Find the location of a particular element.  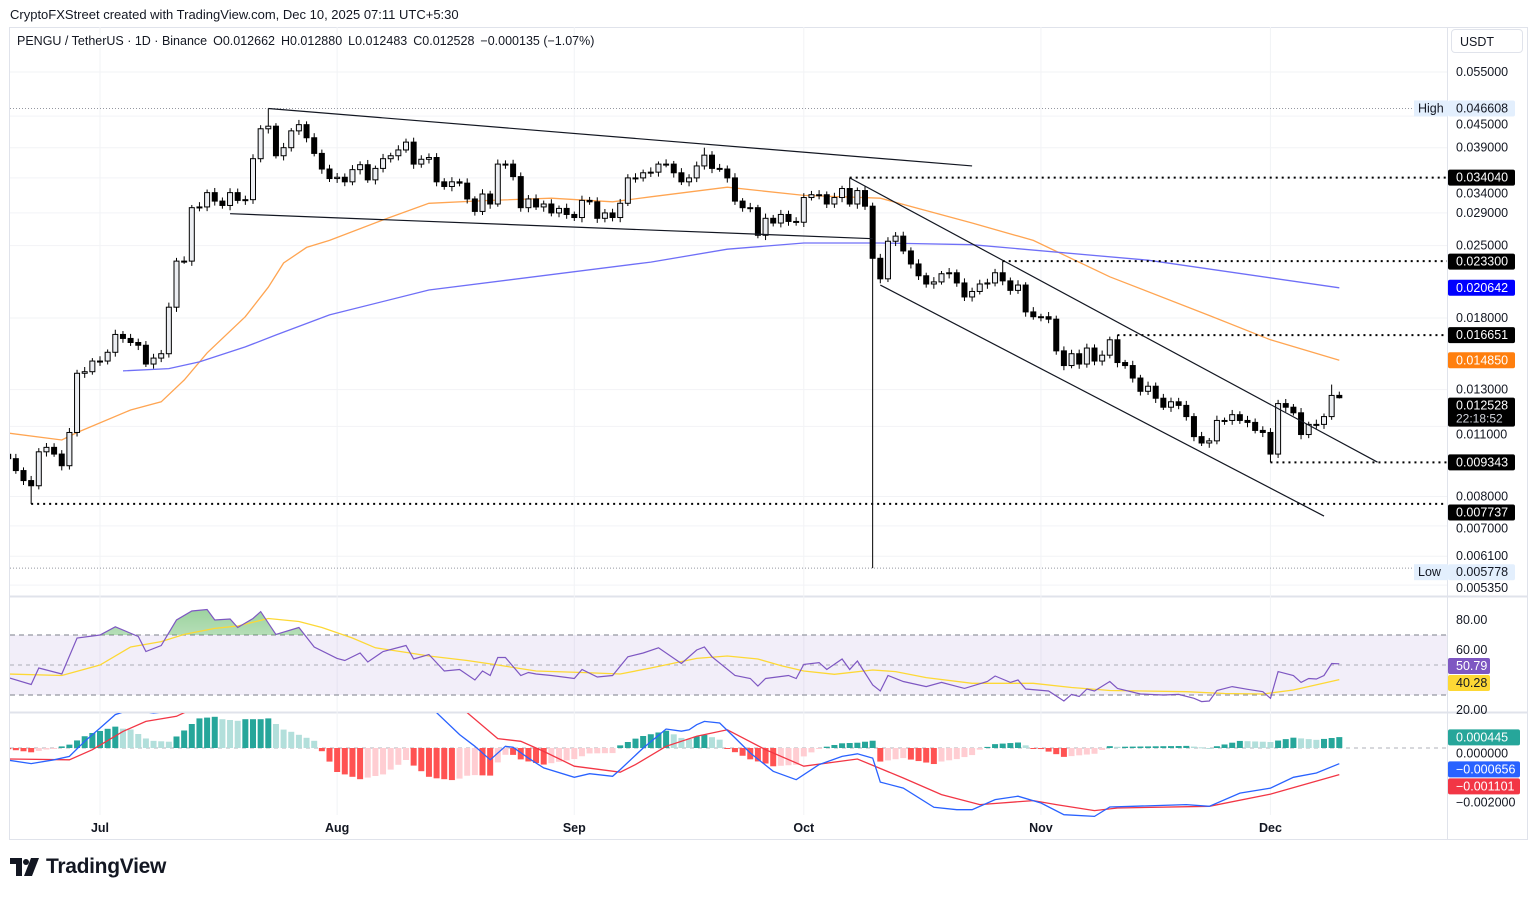

time-axis-label: Sep is located at coordinates (574, 828).